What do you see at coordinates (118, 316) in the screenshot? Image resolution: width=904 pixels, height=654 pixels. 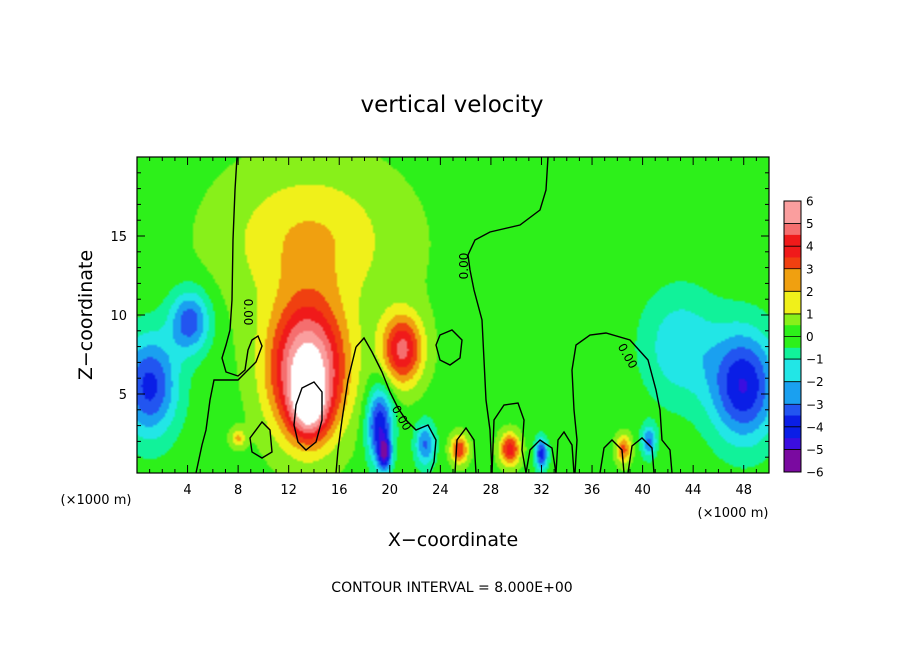 I see `y-tick-label: 10` at bounding box center [118, 316].